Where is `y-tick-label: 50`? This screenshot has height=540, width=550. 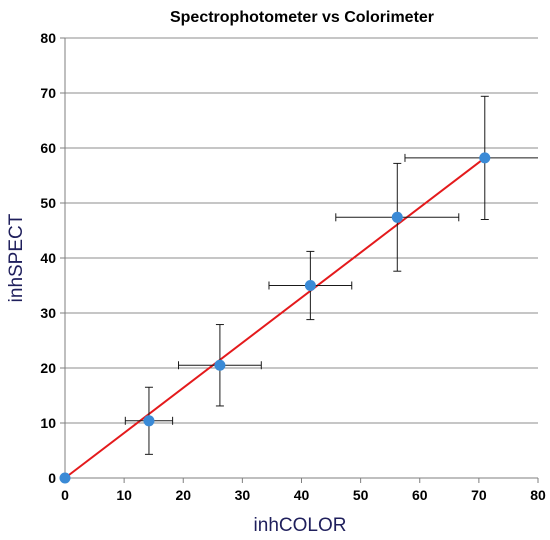 y-tick-label: 50 is located at coordinates (48, 203).